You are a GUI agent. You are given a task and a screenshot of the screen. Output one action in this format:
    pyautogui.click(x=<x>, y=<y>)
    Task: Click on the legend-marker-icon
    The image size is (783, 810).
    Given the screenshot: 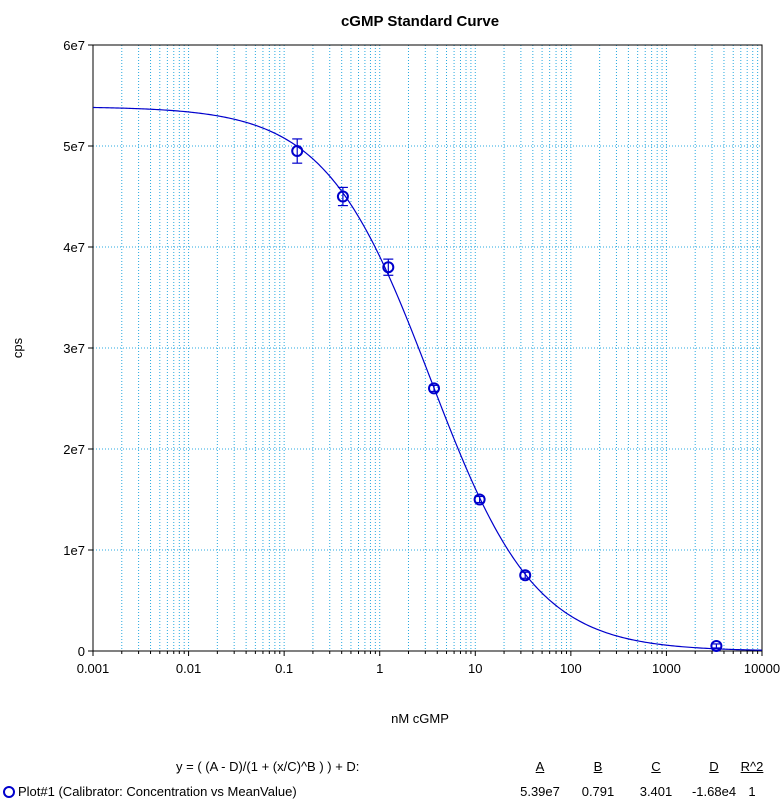 What is the action you would take?
    pyautogui.click(x=9, y=792)
    